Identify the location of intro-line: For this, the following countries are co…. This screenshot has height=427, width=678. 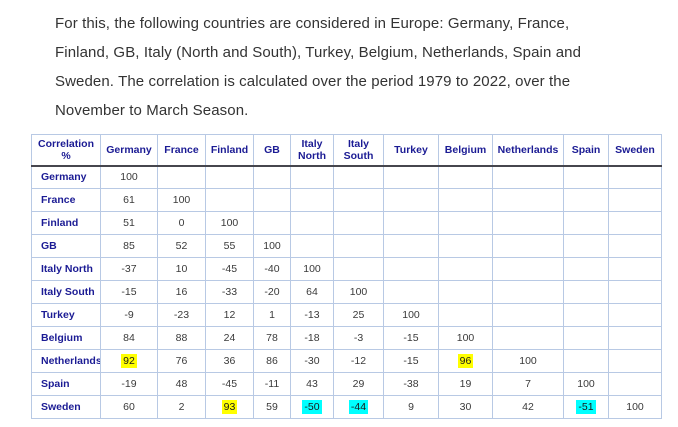
(312, 23).